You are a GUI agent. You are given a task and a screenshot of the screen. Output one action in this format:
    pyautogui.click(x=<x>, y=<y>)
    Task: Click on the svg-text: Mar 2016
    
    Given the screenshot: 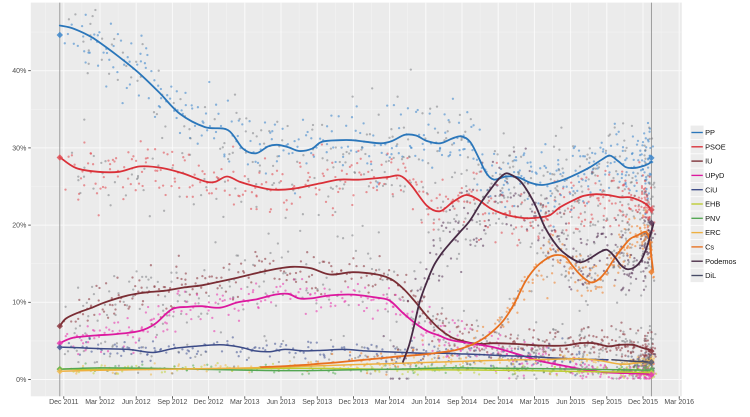 What is the action you would take?
    pyautogui.click(x=679, y=402)
    